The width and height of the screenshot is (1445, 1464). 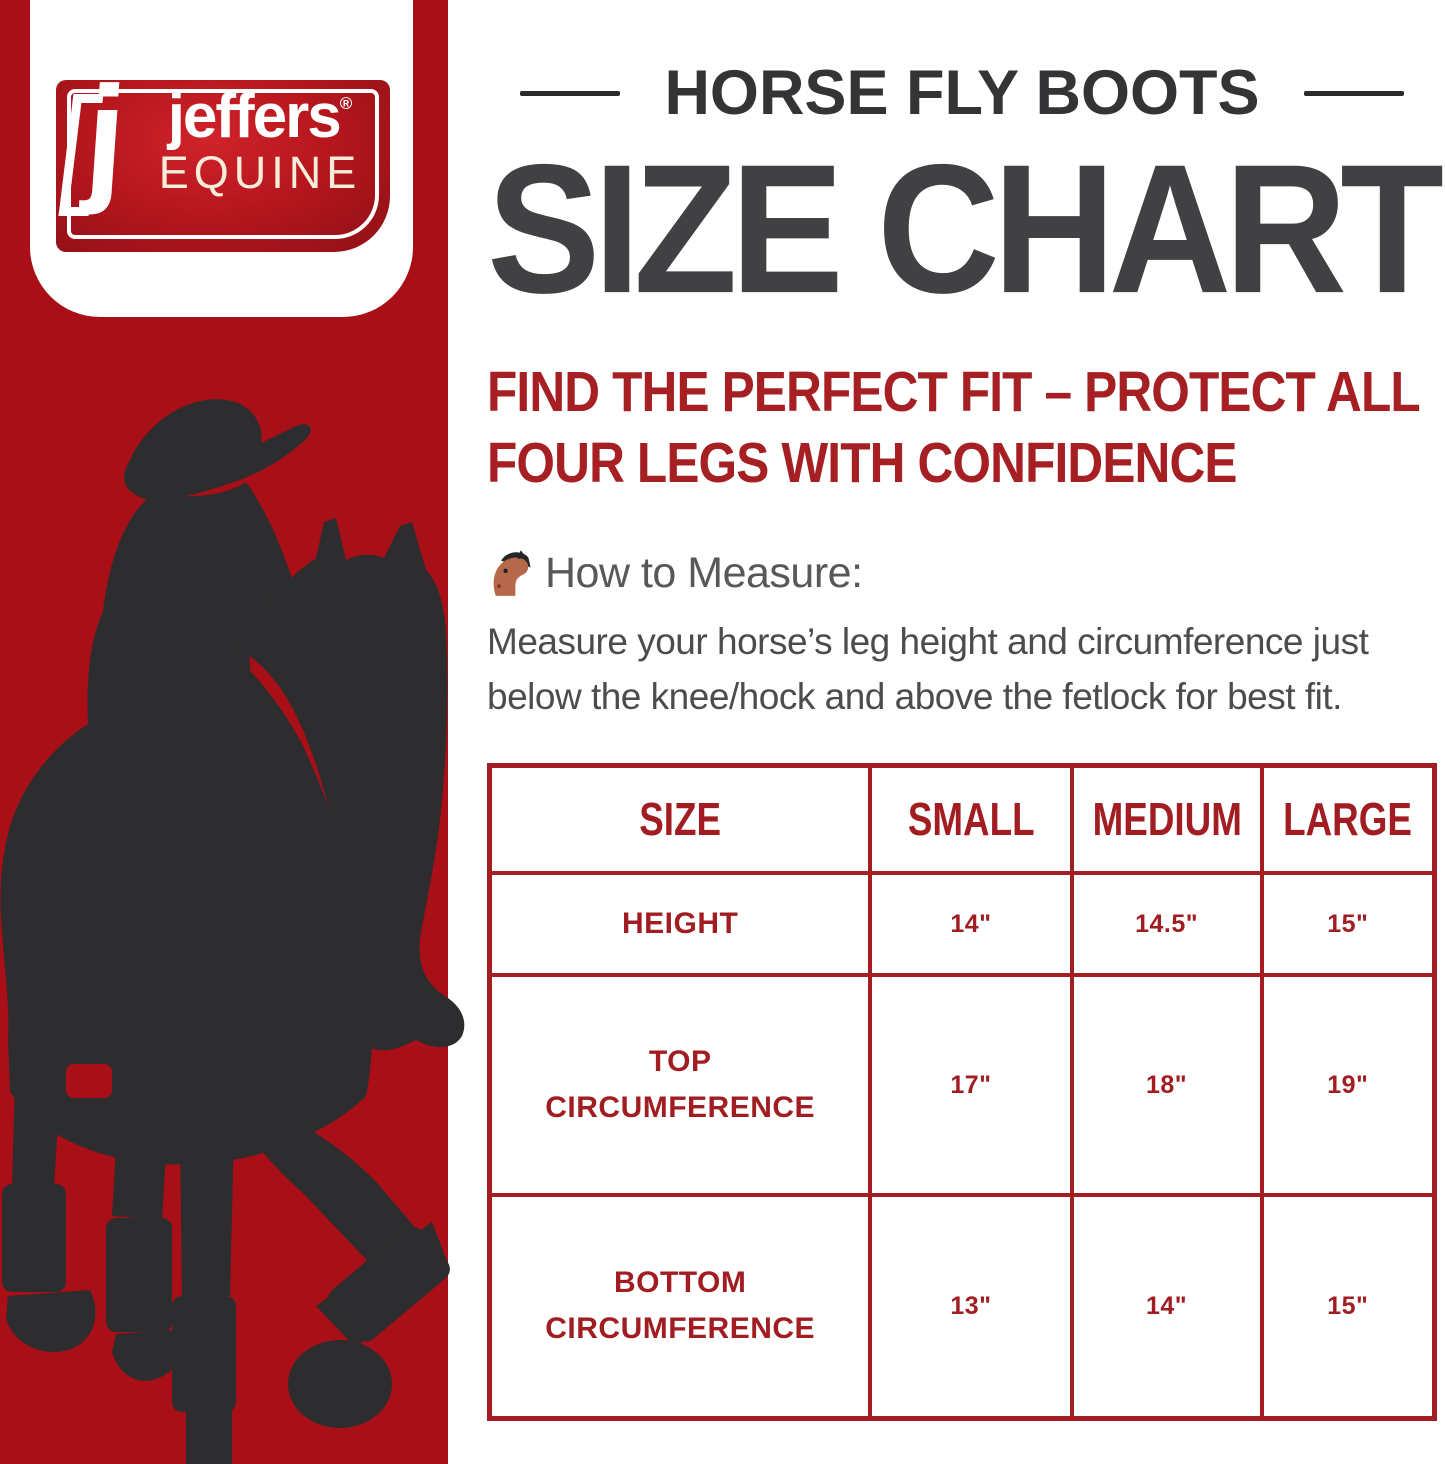 What do you see at coordinates (1166, 819) in the screenshot?
I see `column-header-medium: MEDIUM` at bounding box center [1166, 819].